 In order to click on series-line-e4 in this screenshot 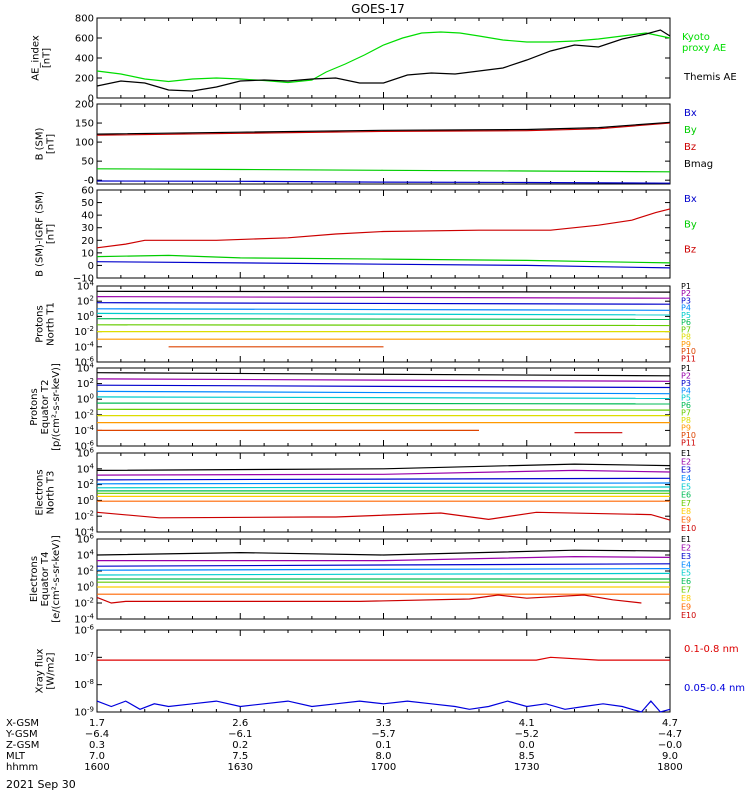, I will do `click(383, 483)`.